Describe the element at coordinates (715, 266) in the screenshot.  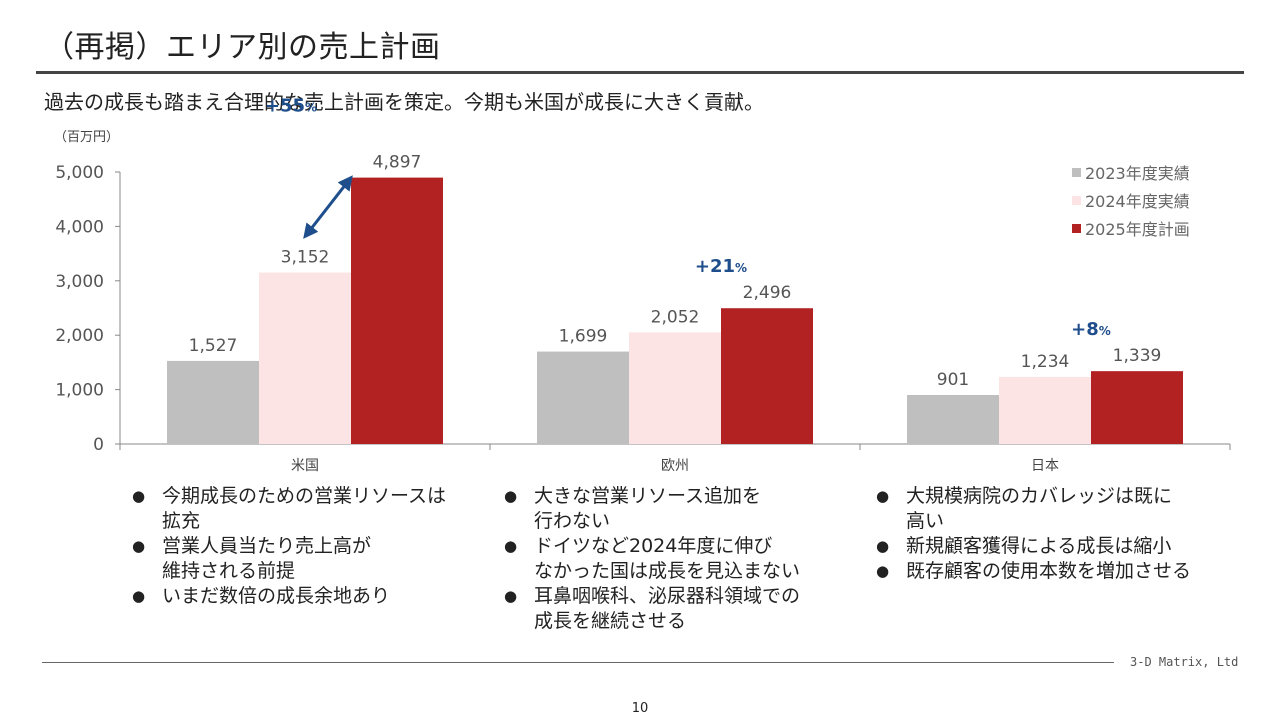
I see `growth-number: +21` at that location.